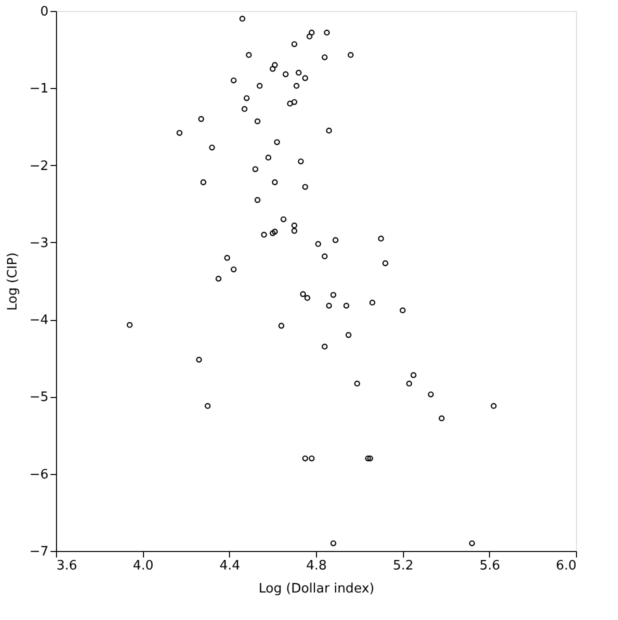 This screenshot has width=618, height=620. Describe the element at coordinates (229, 566) in the screenshot. I see `x-tick-label: 4.4` at that location.